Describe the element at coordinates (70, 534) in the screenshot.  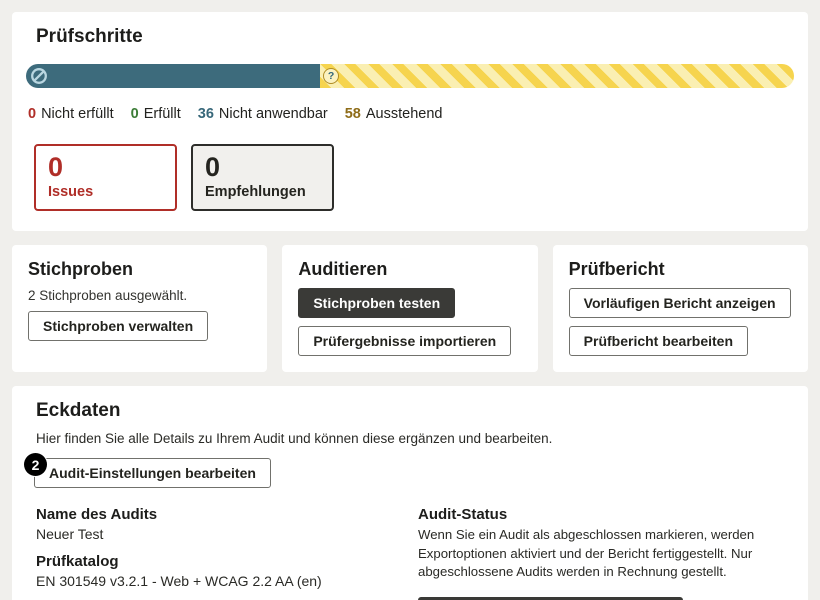
I see `audit-name-value: Neuer Test` at that location.